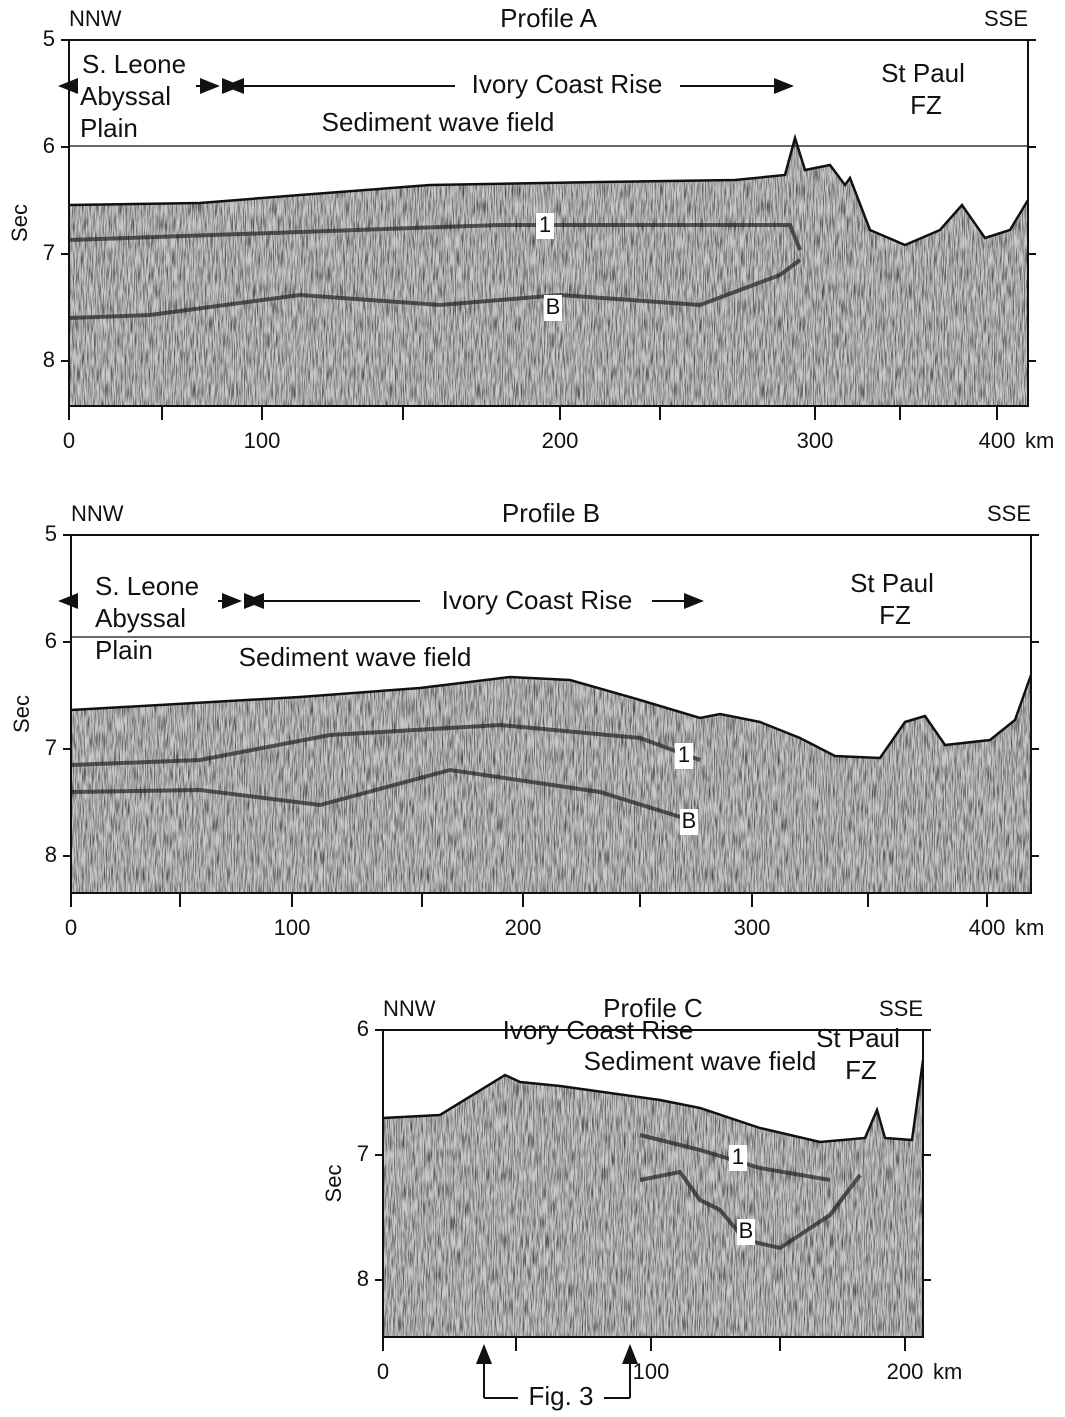  I want to click on profile-title: Profile B, so click(551, 513).